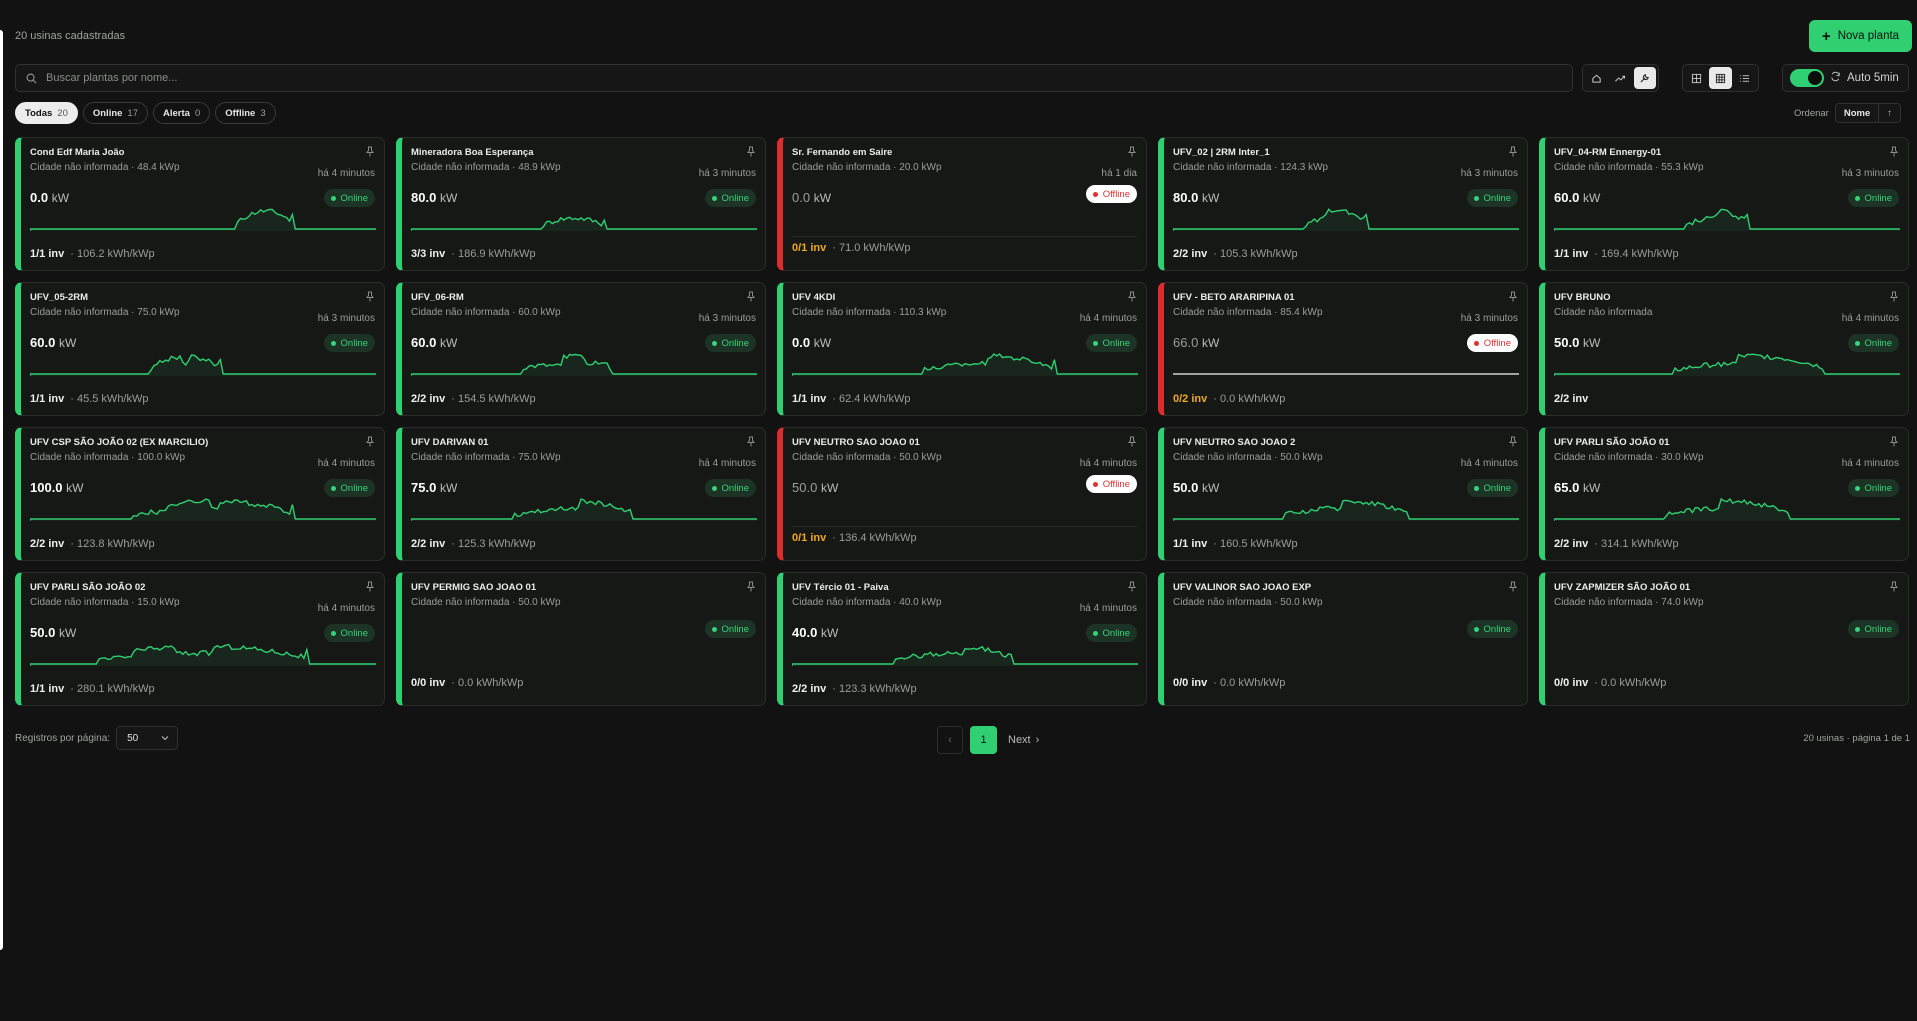 This screenshot has width=1917, height=1021. I want to click on sort-direction-icon: ↑, so click(1889, 113).